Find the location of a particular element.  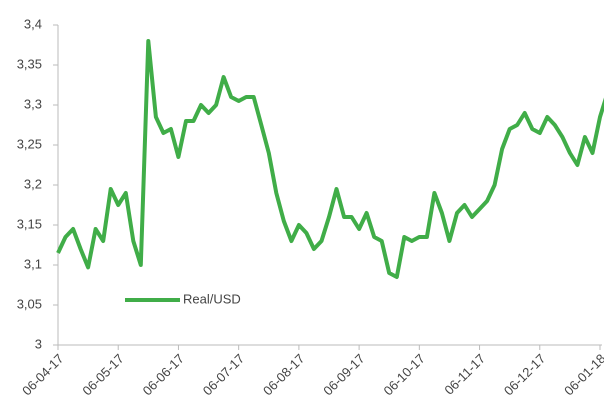

x-tick-label: 06-01-18 is located at coordinates (582, 374).